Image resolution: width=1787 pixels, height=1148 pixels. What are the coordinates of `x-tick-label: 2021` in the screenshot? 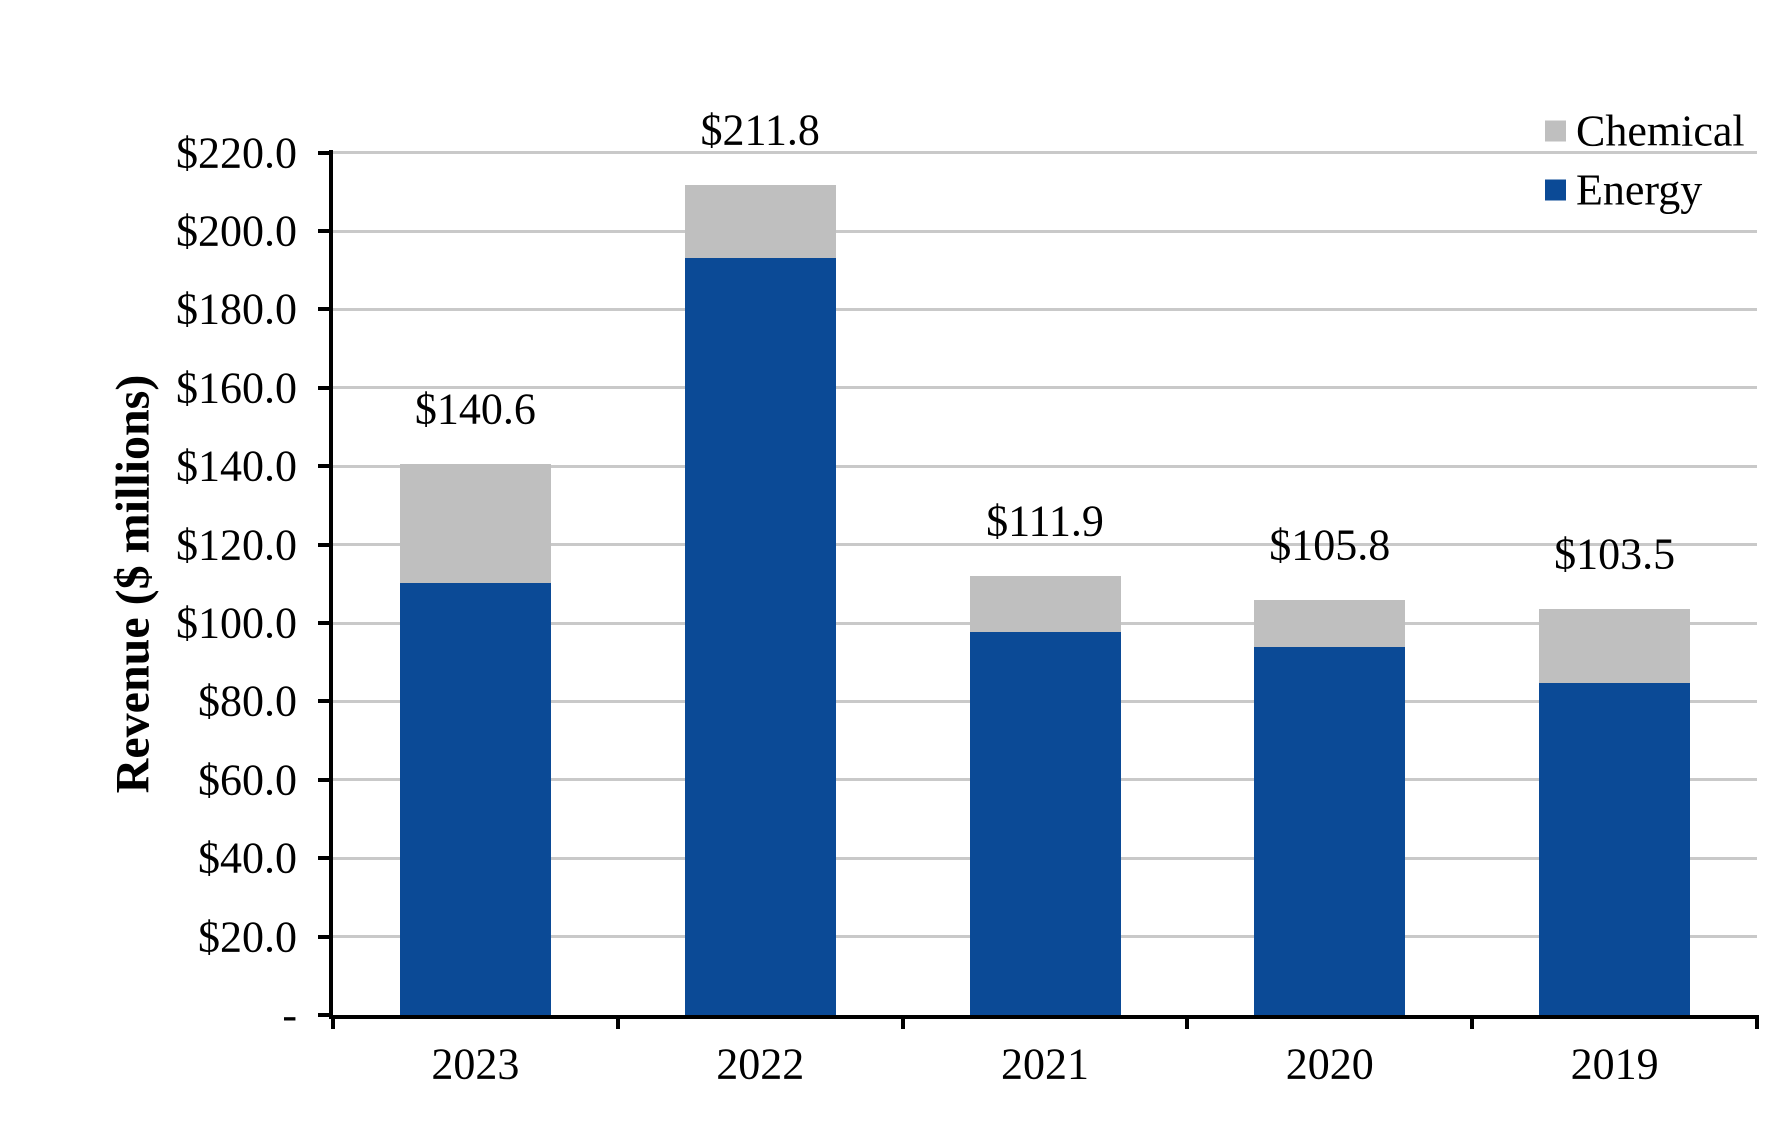 It's located at (1045, 1064).